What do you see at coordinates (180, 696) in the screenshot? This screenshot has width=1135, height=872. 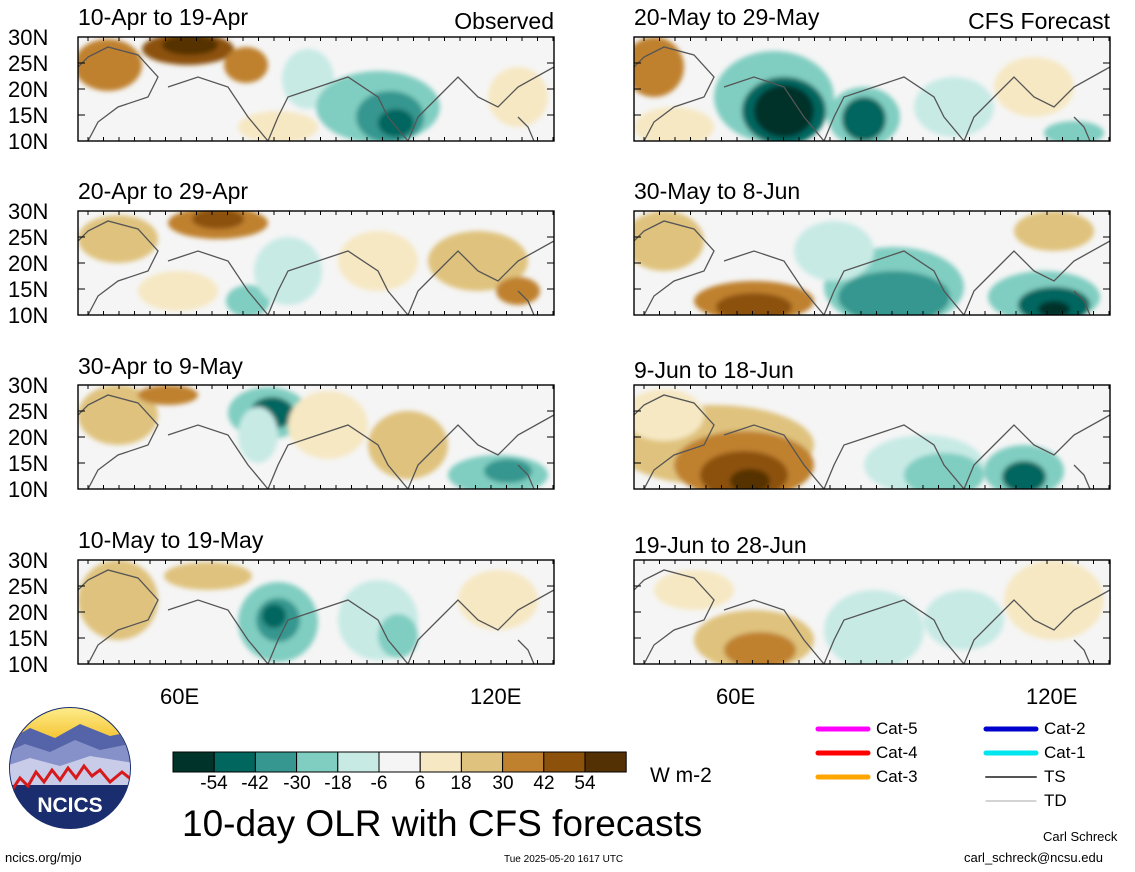 I see `lon-label-obs-60e: 60E` at bounding box center [180, 696].